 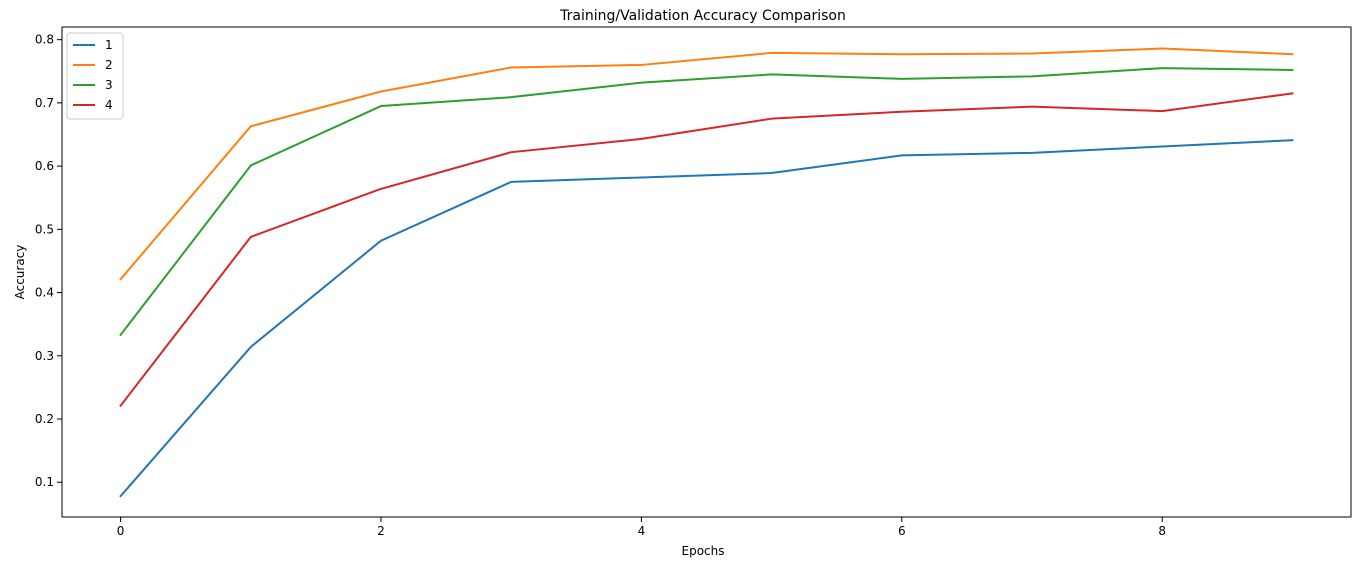 I want to click on y-tick-label: 0.3, so click(x=44, y=356).